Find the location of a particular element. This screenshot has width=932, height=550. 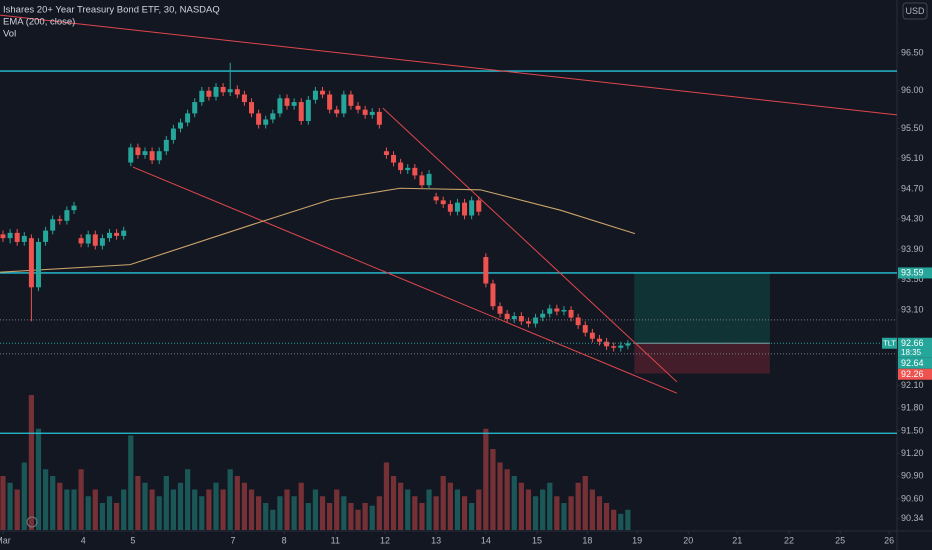

x-tick-label: 5 is located at coordinates (132, 540).